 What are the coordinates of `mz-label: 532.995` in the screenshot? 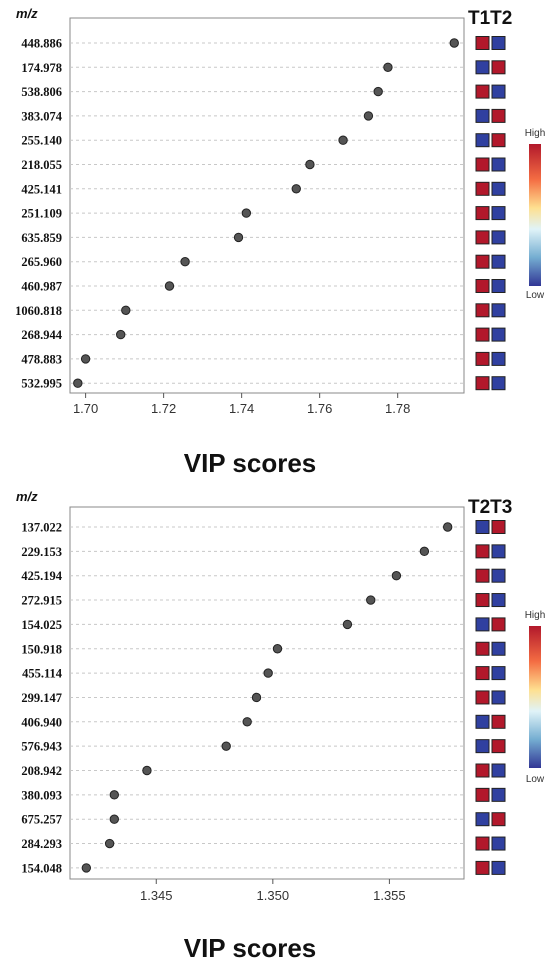 It's located at (41, 384).